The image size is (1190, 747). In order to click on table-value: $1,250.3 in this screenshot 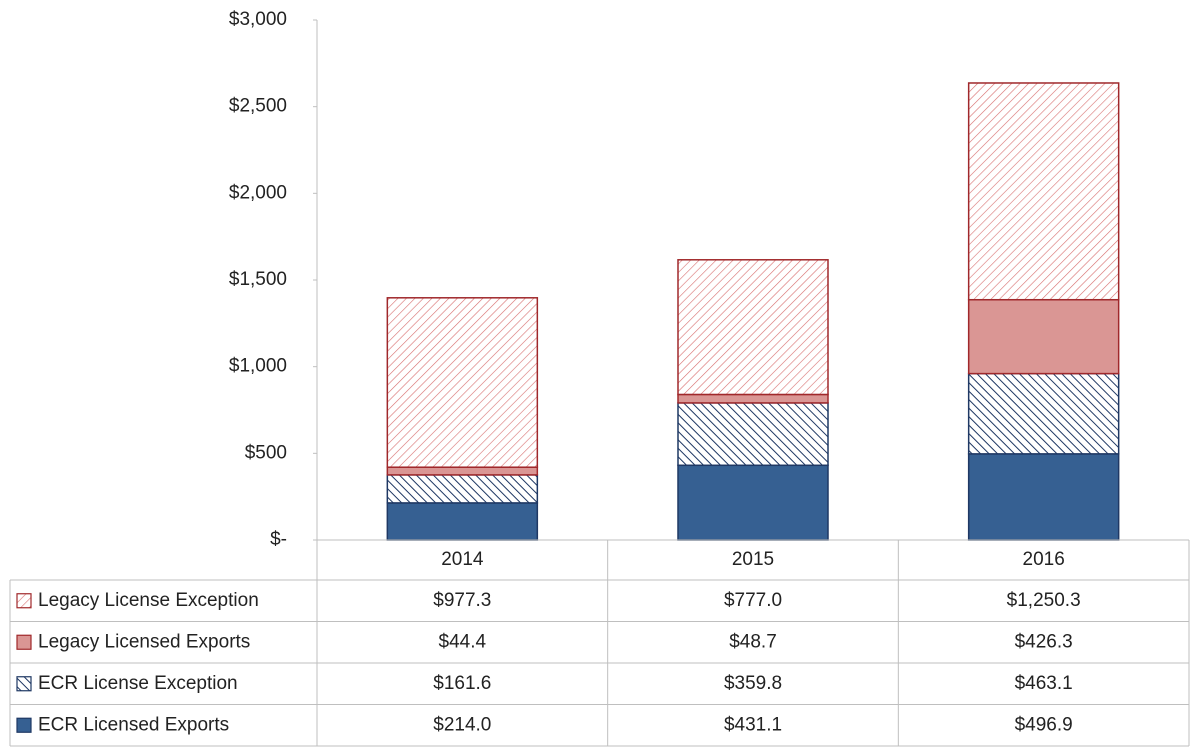, I will do `click(1044, 600)`.